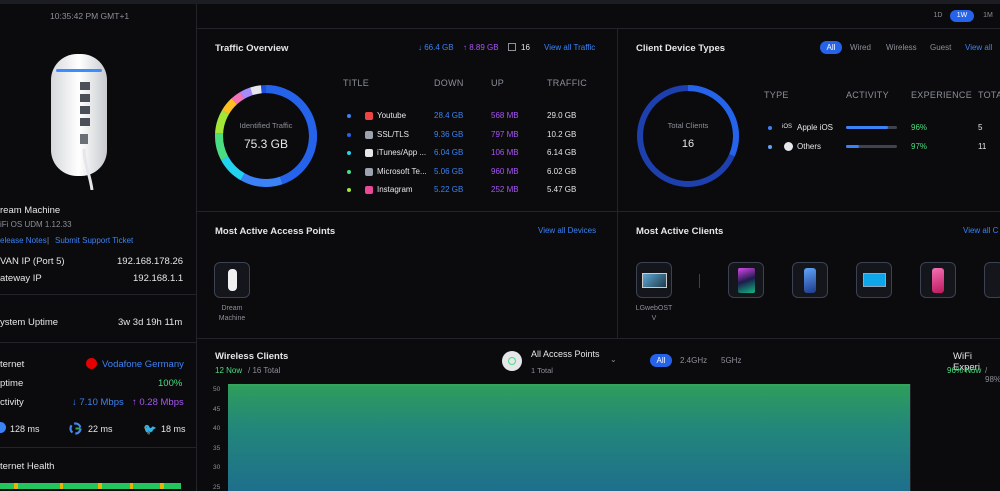 This screenshot has width=1000, height=491. Describe the element at coordinates (567, 83) in the screenshot. I see `traffic-header-traffic: TRAFFIC` at that location.